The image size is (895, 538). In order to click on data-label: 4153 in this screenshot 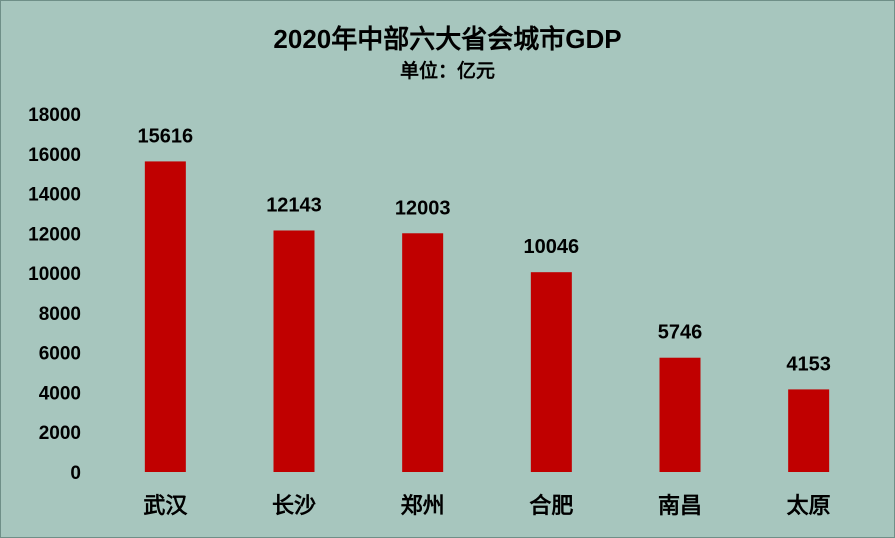, I will do `click(808, 364)`.